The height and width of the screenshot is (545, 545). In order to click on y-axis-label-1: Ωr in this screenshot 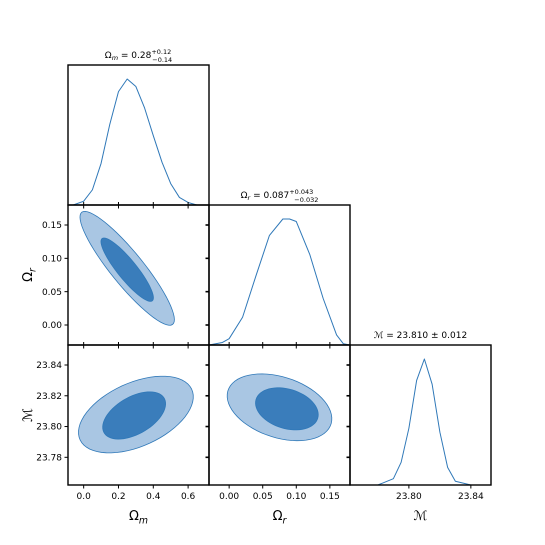, I will do `click(30, 274)`.